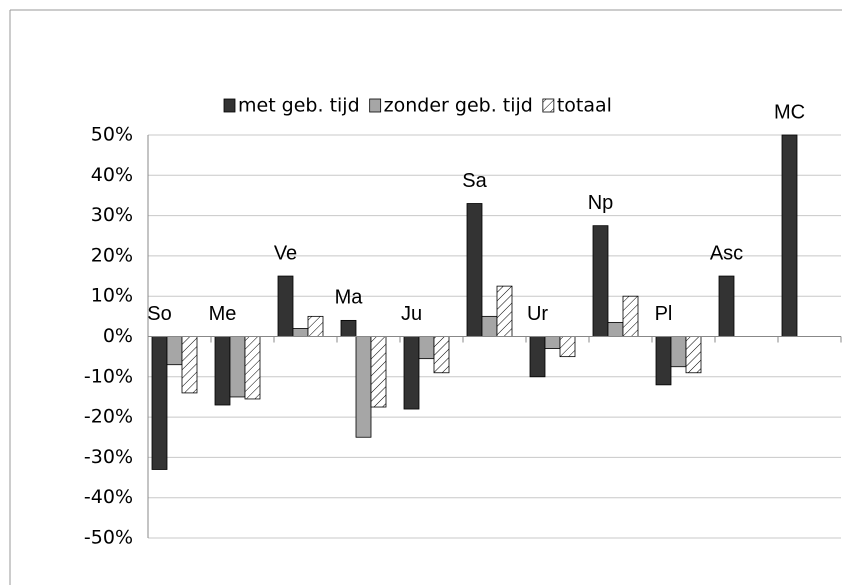 This screenshot has width=842, height=585. What do you see at coordinates (474, 181) in the screenshot?
I see `category-label: Sa` at bounding box center [474, 181].